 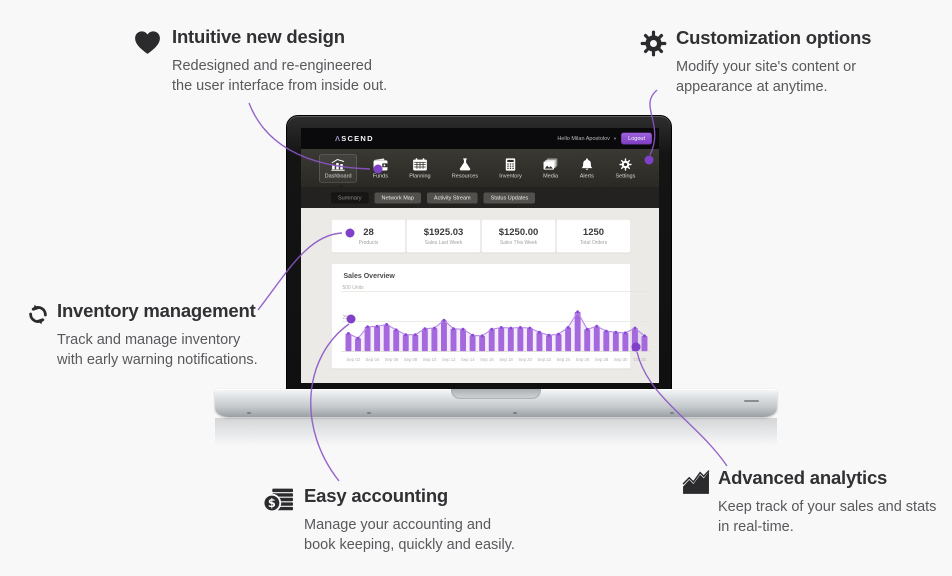 I want to click on nav-item-funds: Funds, so click(x=380, y=168).